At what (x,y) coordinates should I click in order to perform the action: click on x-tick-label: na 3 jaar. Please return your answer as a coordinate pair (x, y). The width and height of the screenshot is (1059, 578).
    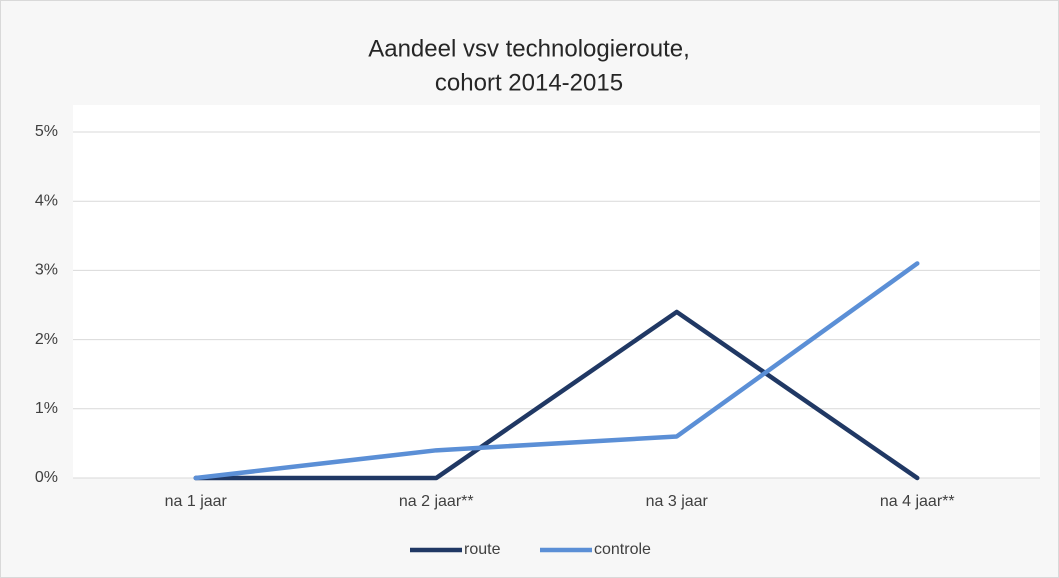
    Looking at the image, I should click on (677, 501).